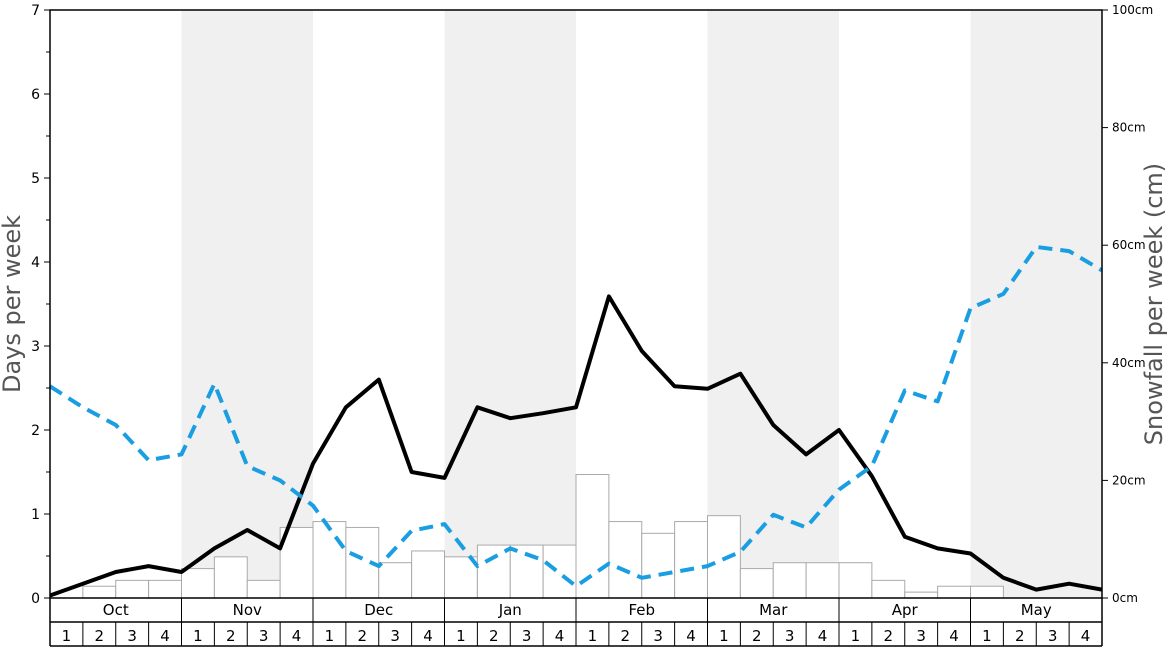 This screenshot has width=1168, height=648. What do you see at coordinates (35, 95) in the screenshot?
I see `left-tick-label: 6` at bounding box center [35, 95].